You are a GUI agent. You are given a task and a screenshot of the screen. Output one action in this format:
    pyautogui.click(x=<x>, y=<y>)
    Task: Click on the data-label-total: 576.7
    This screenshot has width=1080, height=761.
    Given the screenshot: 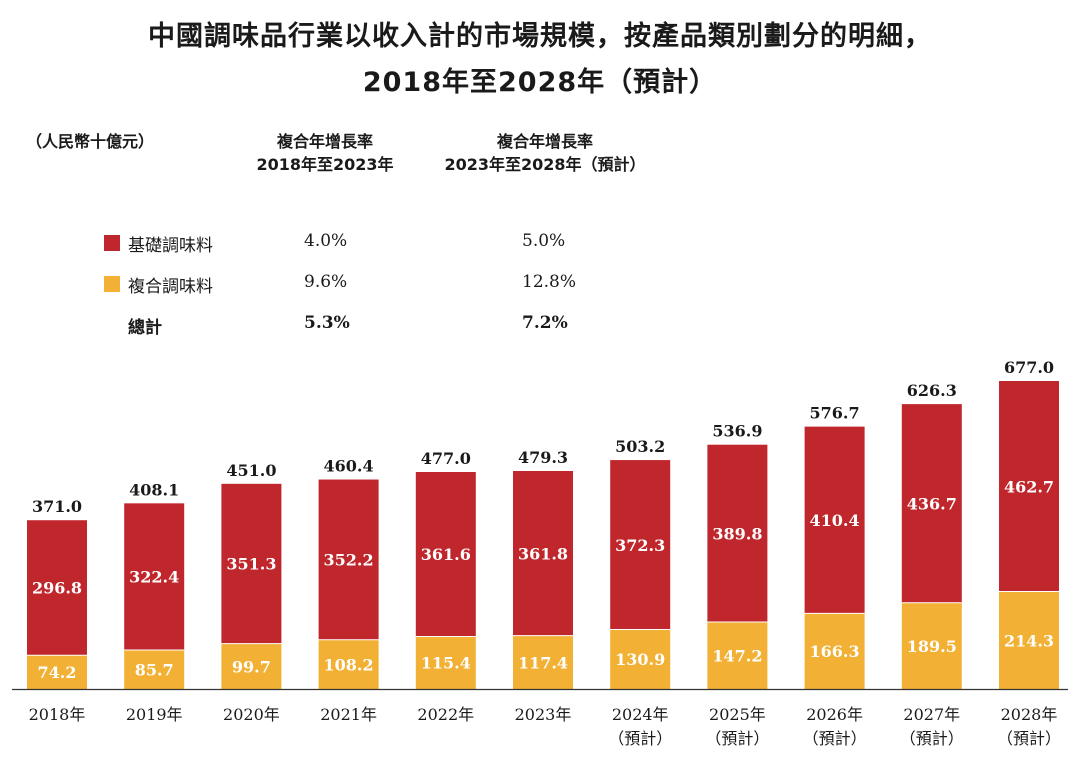 What is the action you would take?
    pyautogui.click(x=835, y=413)
    